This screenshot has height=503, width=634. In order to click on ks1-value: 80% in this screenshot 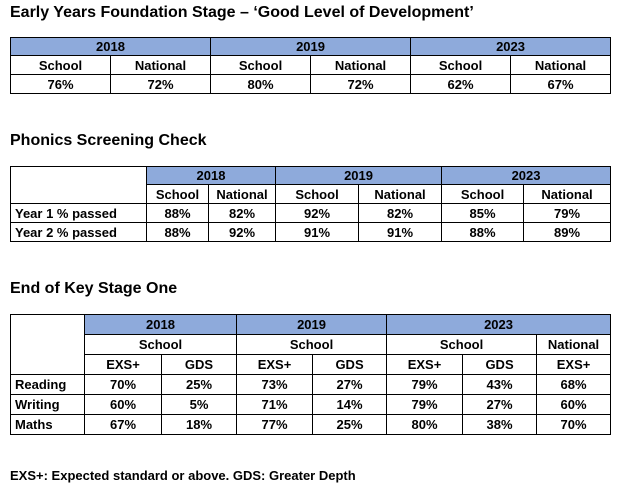, I will do `click(425, 424)`.